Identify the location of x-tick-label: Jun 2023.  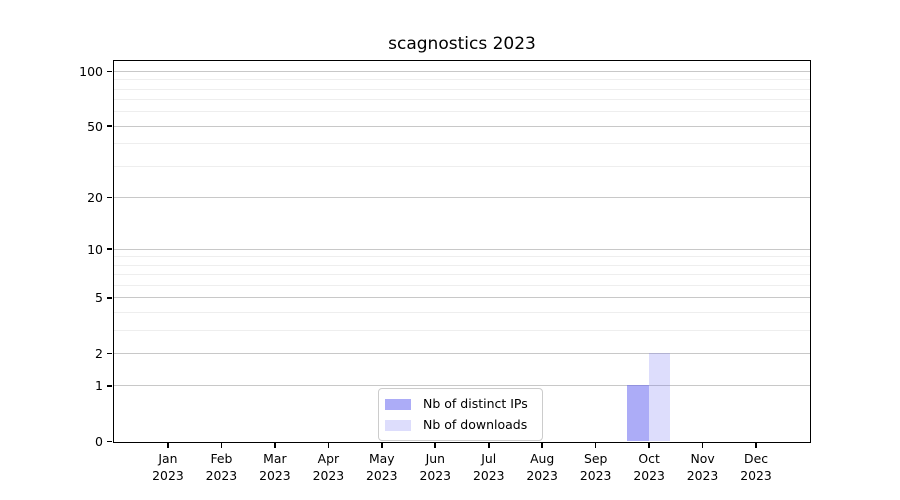
(435, 467).